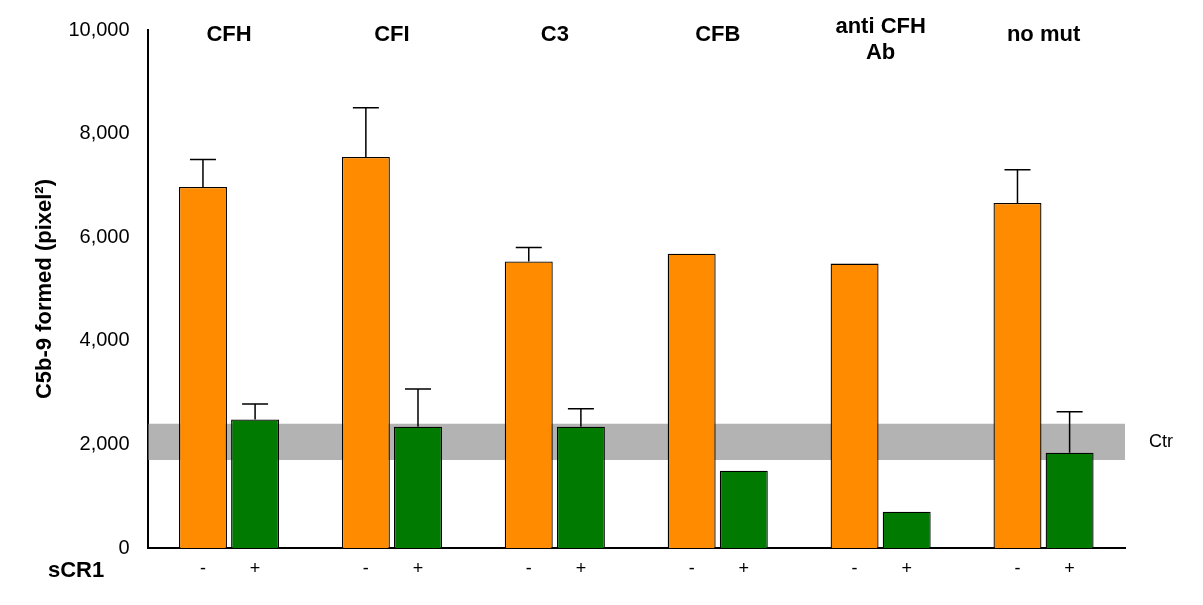 The width and height of the screenshot is (1203, 605). What do you see at coordinates (1043, 34) in the screenshot?
I see `x-tick-label: no mut` at bounding box center [1043, 34].